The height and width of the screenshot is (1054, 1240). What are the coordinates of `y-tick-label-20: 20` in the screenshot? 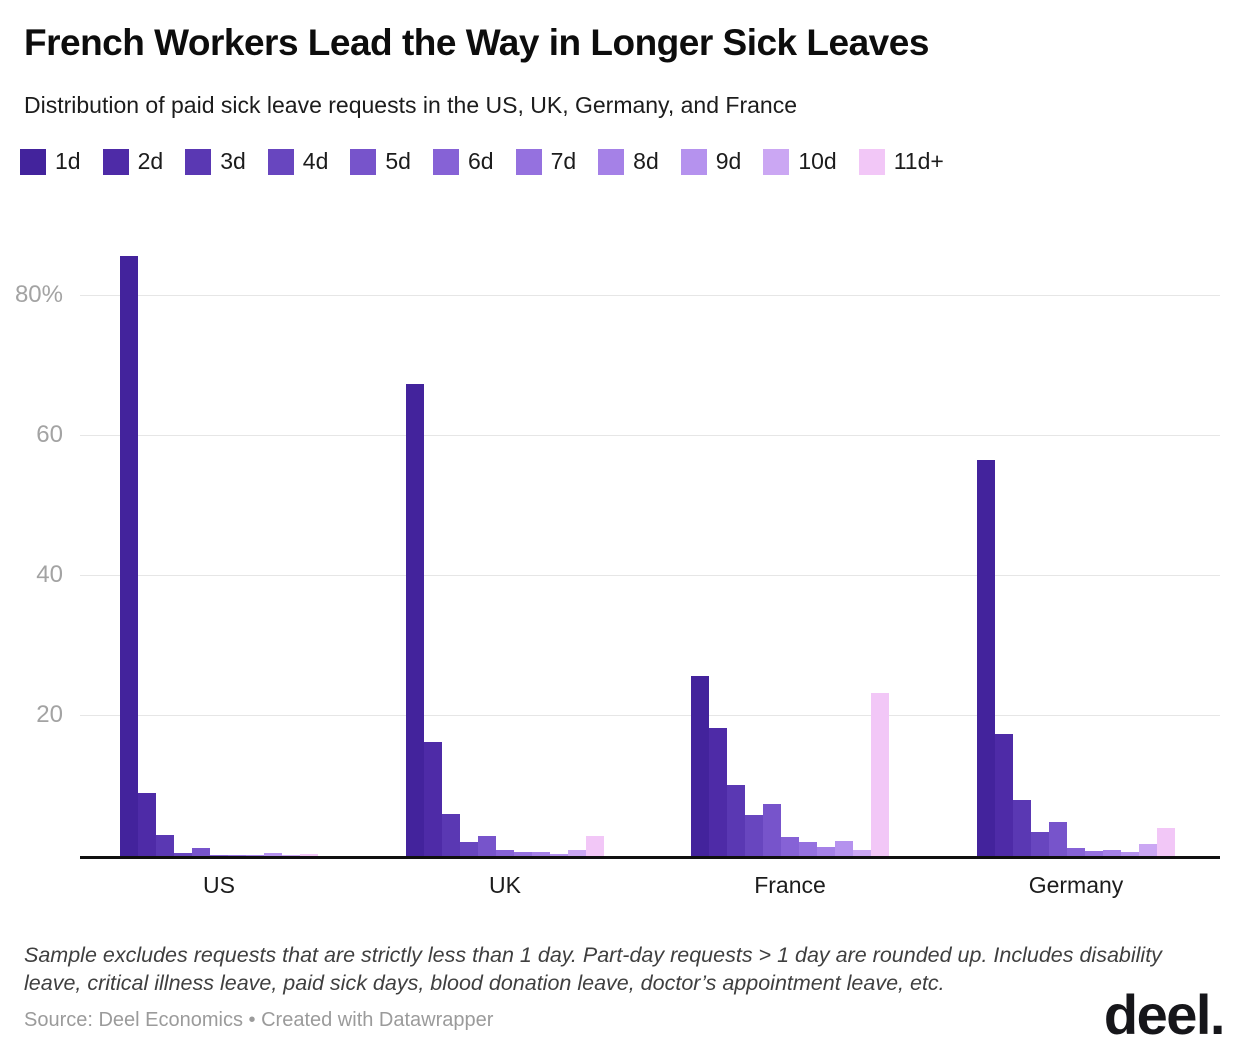 It's located at (49, 714).